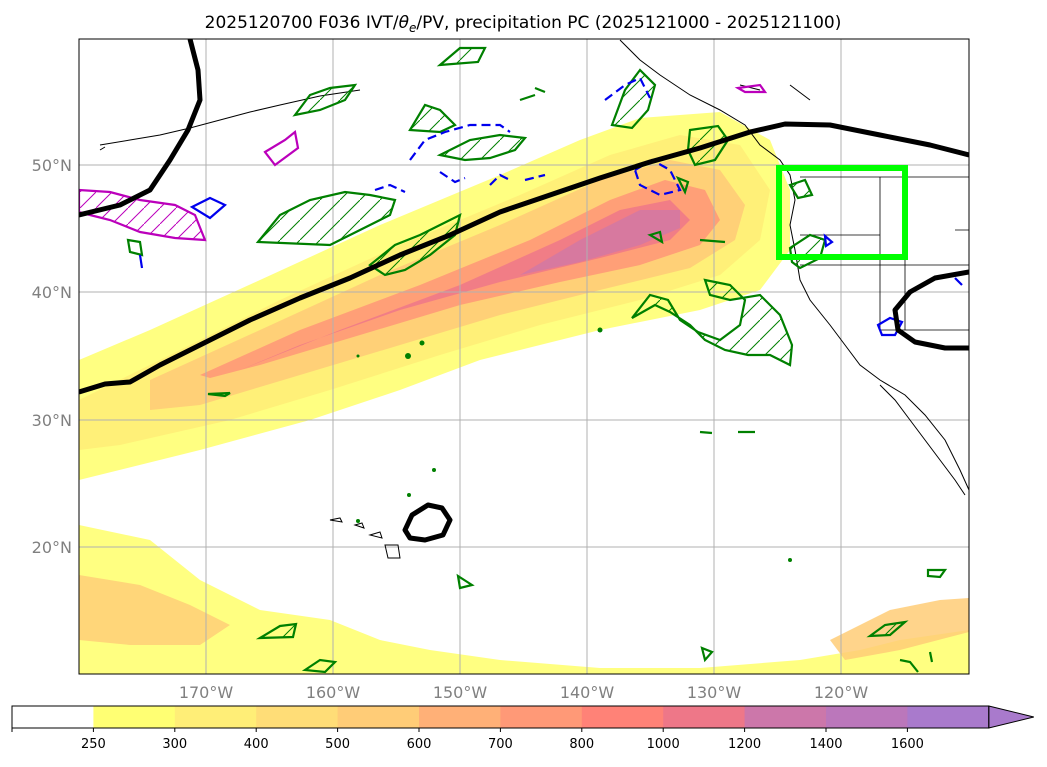  What do you see at coordinates (455, 117) in the screenshot?
I see `alaska-islands` at bounding box center [455, 117].